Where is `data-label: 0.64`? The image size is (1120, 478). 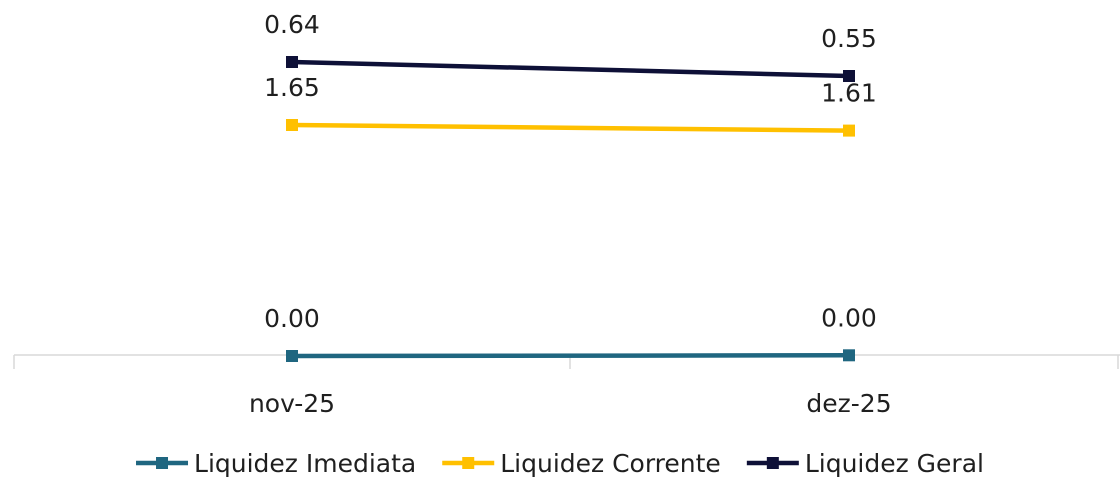 data-label: 0.64 is located at coordinates (292, 24).